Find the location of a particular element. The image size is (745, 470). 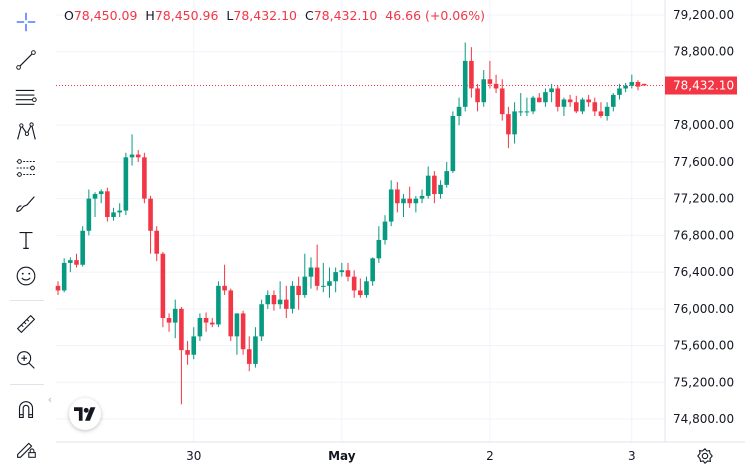

open-value: 78,450.09 is located at coordinates (105, 15).